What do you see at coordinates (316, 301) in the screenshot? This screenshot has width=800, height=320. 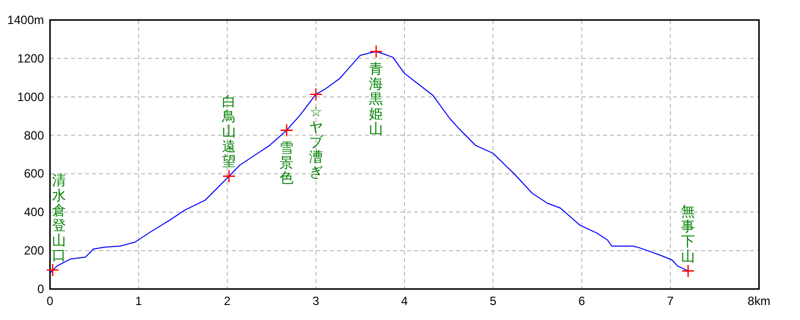 I see `x-tick-label: 3` at bounding box center [316, 301].